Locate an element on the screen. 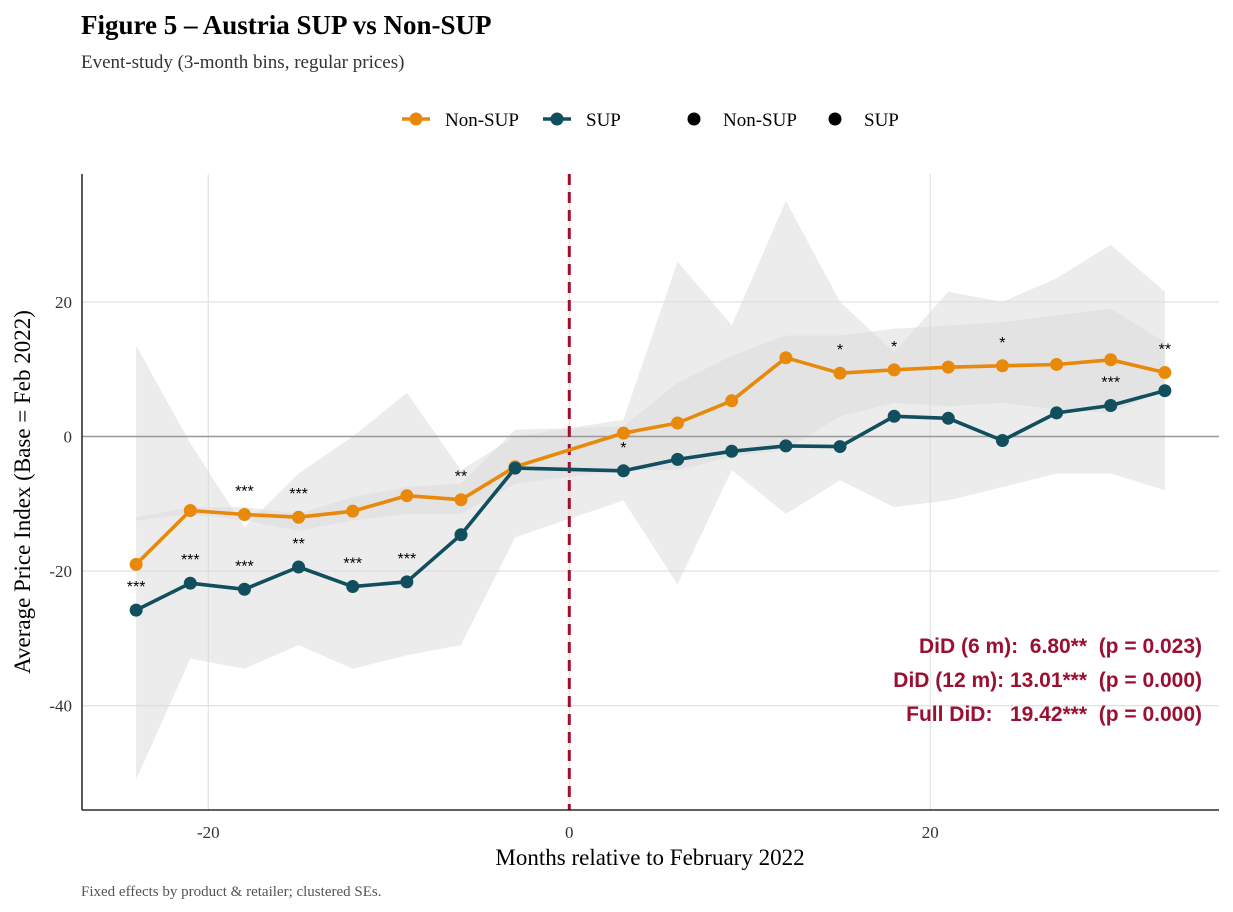  y-axis-title: Average Price Index (Base = Feb 2022) is located at coordinates (22, 492).